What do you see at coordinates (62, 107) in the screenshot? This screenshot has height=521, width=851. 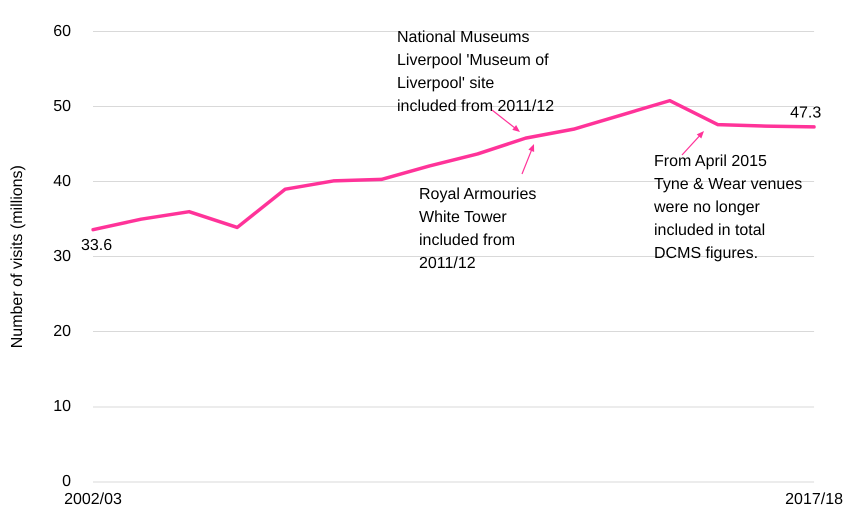 I see `y-tick-label: 50` at bounding box center [62, 107].